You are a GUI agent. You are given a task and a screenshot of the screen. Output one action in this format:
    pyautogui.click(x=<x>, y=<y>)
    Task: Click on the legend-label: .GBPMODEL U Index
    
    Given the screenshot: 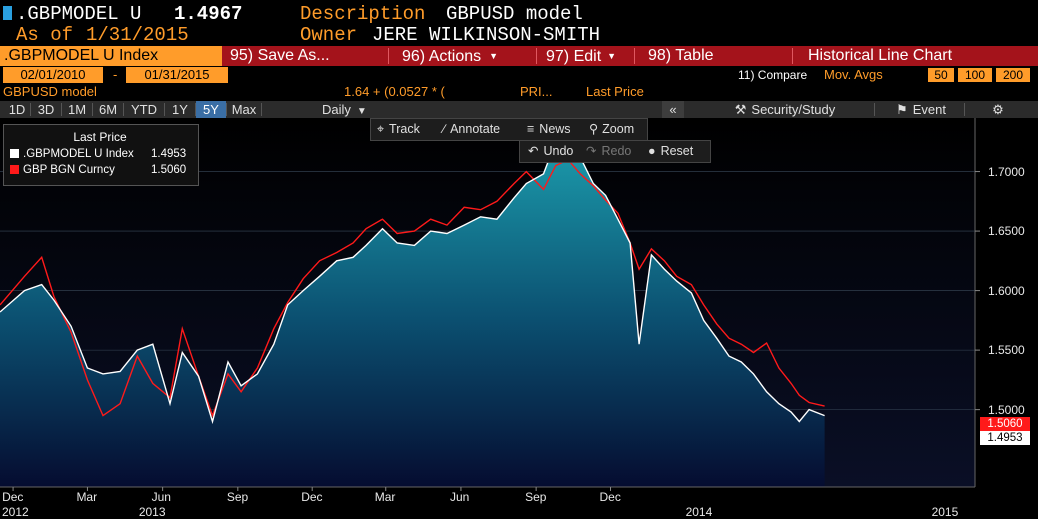 What is the action you would take?
    pyautogui.click(x=78, y=154)
    